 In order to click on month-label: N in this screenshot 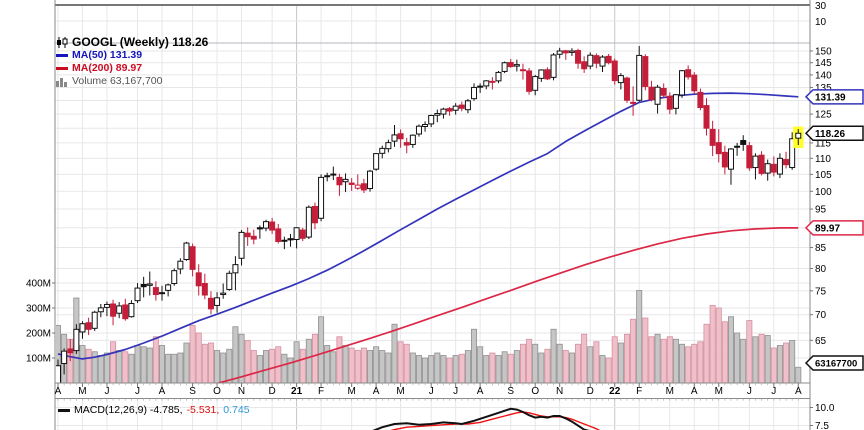, I will do `click(559, 391)`.